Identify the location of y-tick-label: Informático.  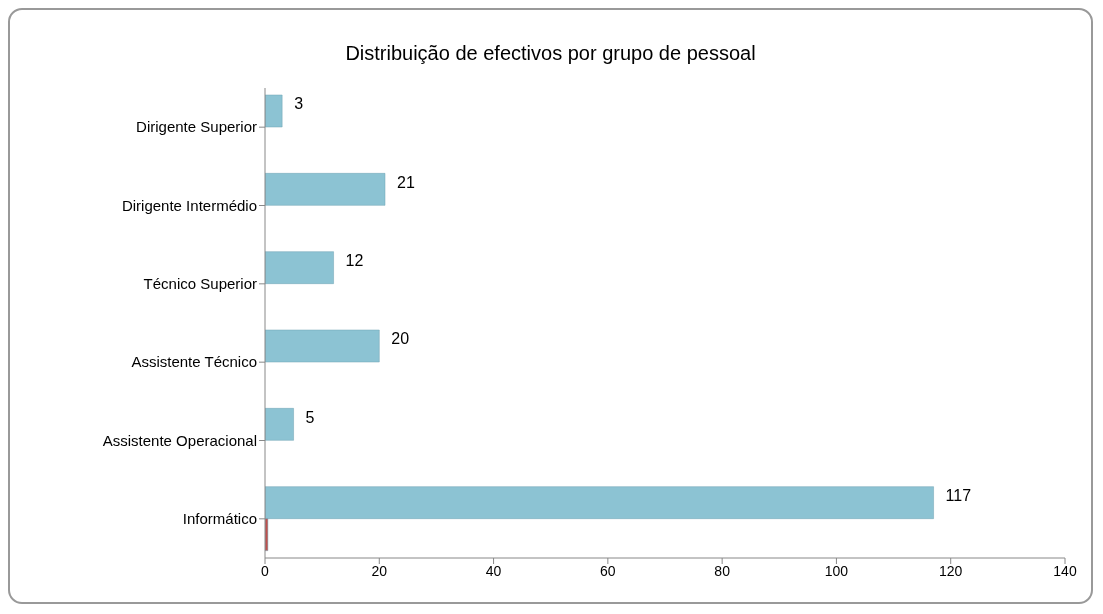
(219, 519).